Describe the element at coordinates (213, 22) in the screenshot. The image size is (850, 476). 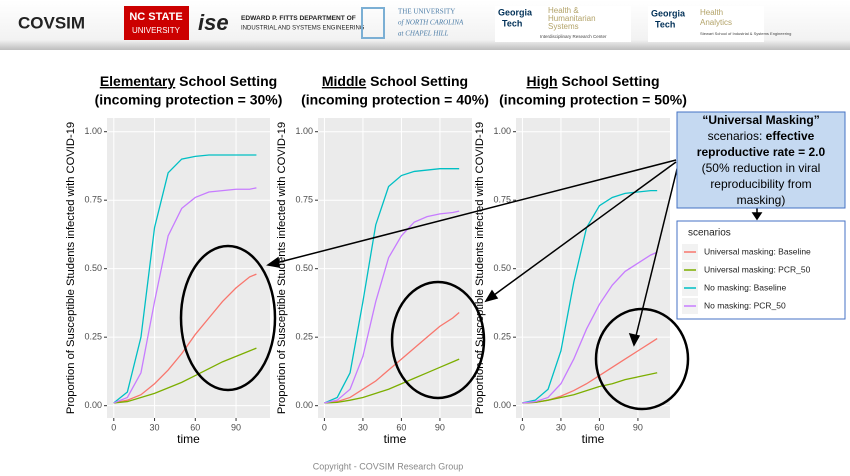
I see `logo-ise: ise` at that location.